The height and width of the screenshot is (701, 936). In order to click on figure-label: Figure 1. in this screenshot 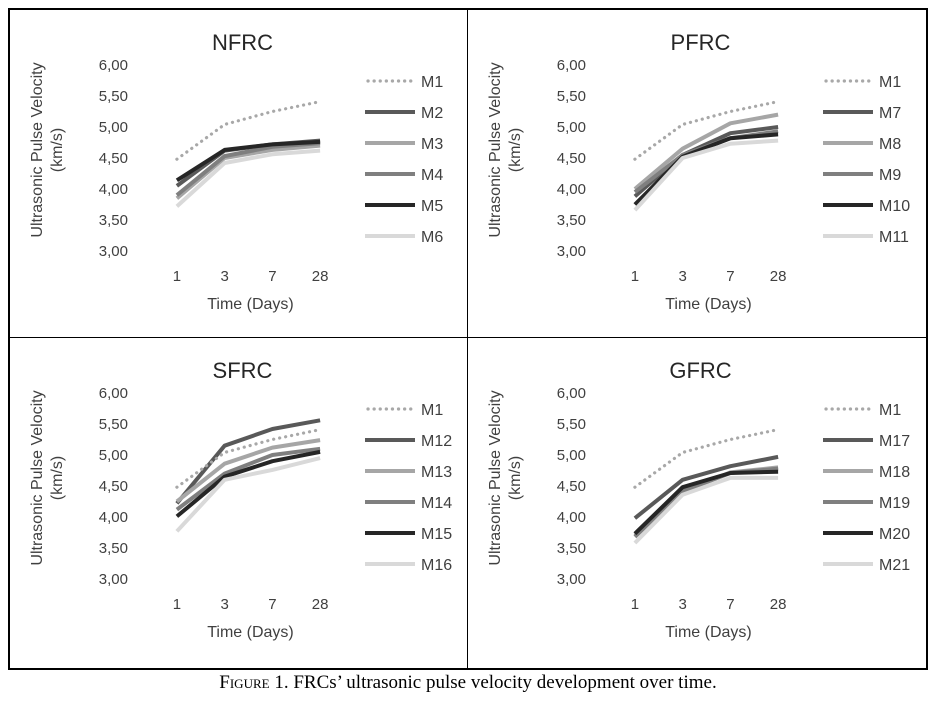, I will do `click(254, 682)`.